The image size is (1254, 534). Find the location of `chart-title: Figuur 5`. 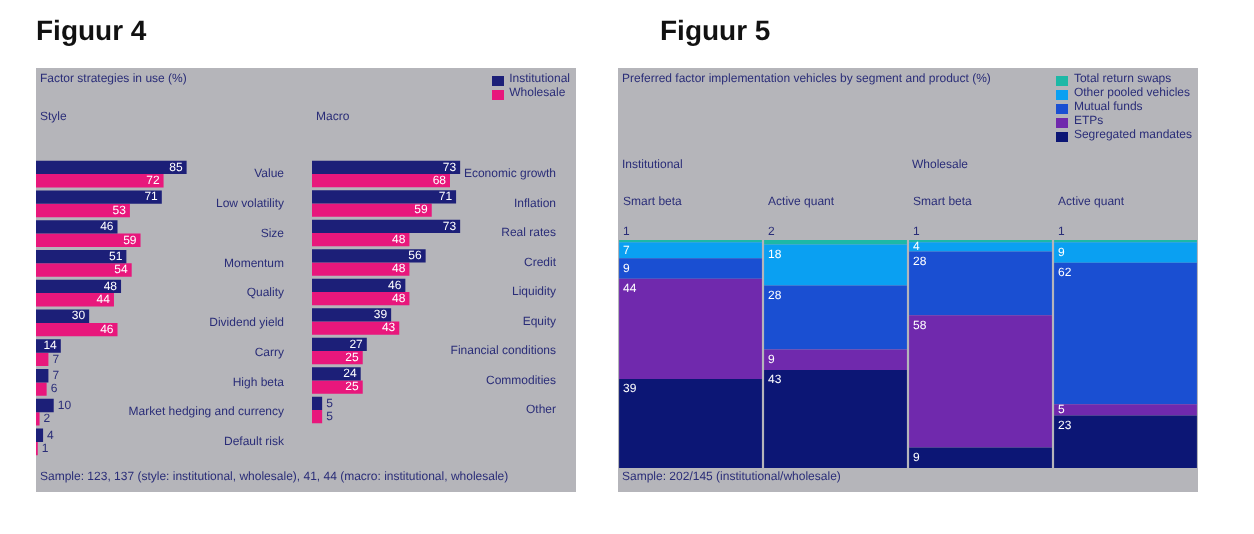

chart-title: Figuur 5 is located at coordinates (715, 30).